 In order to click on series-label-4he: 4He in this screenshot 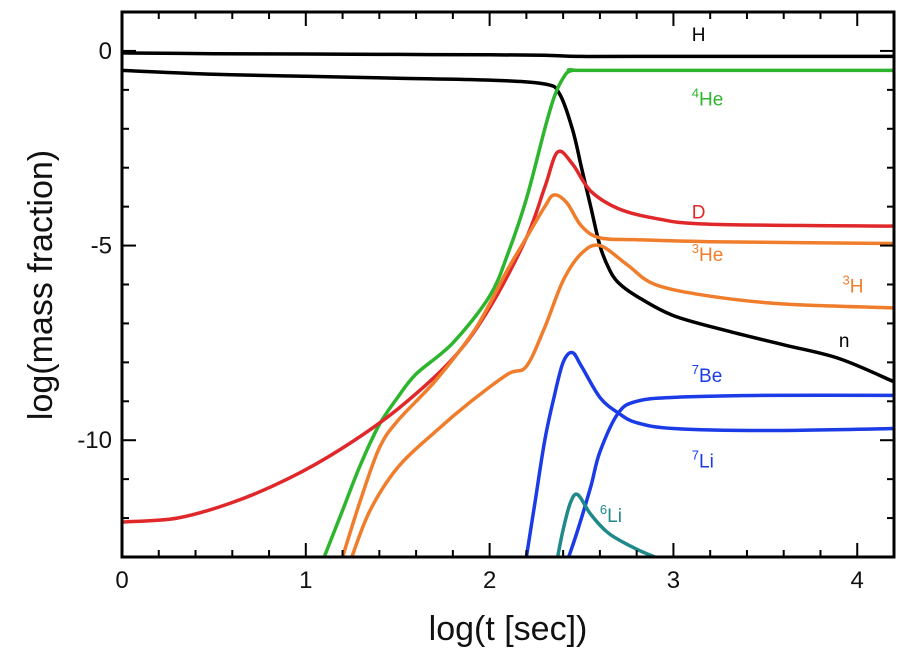, I will do `click(708, 97)`.